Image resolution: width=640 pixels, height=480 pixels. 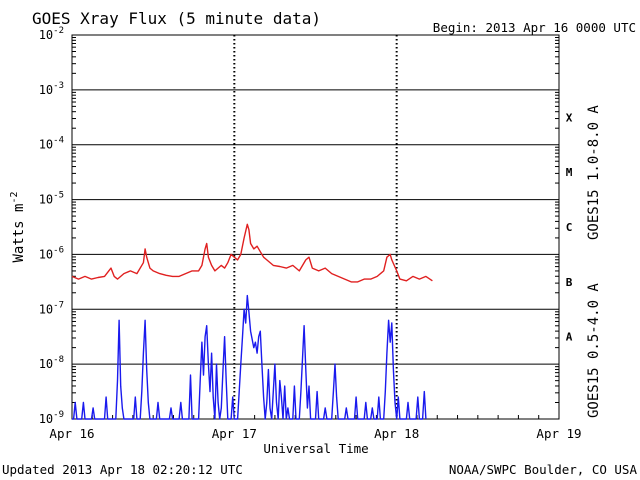 I want to click on y-tick-exp: -8, so click(x=58, y=360).